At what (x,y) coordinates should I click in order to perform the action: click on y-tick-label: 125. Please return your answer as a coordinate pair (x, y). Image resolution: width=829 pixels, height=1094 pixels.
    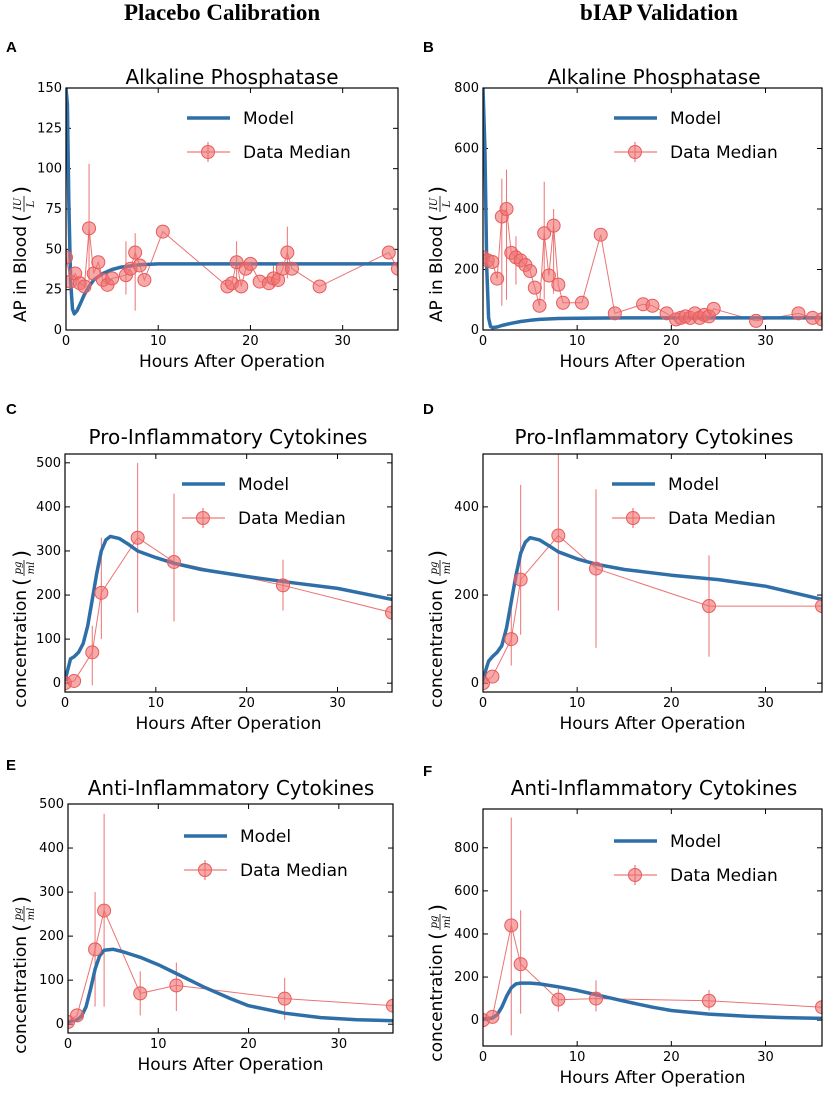
    Looking at the image, I should click on (49, 128).